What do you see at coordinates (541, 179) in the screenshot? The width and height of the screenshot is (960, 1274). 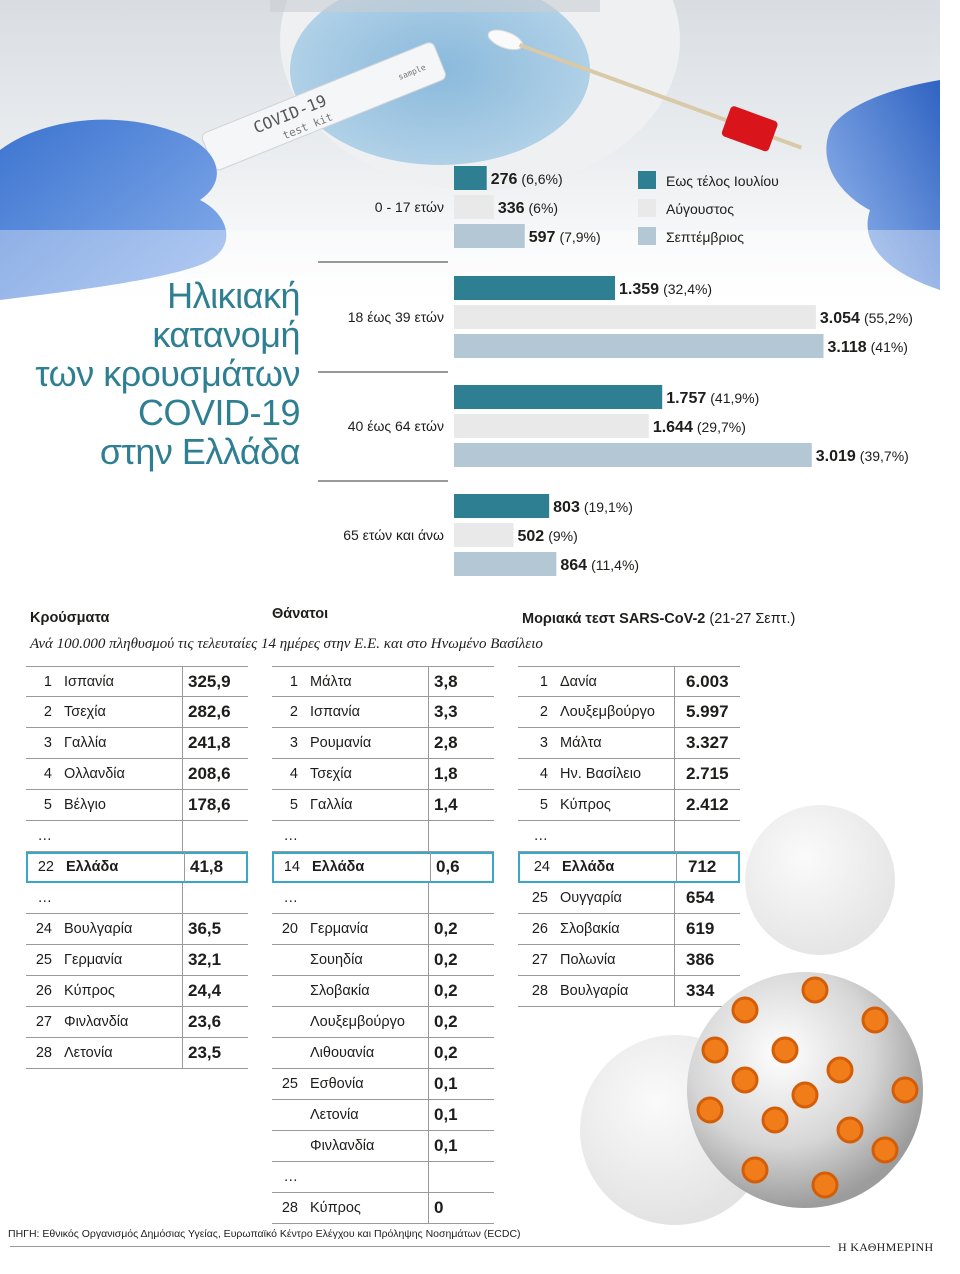 I see `bar-percent: (6,6%)` at bounding box center [541, 179].